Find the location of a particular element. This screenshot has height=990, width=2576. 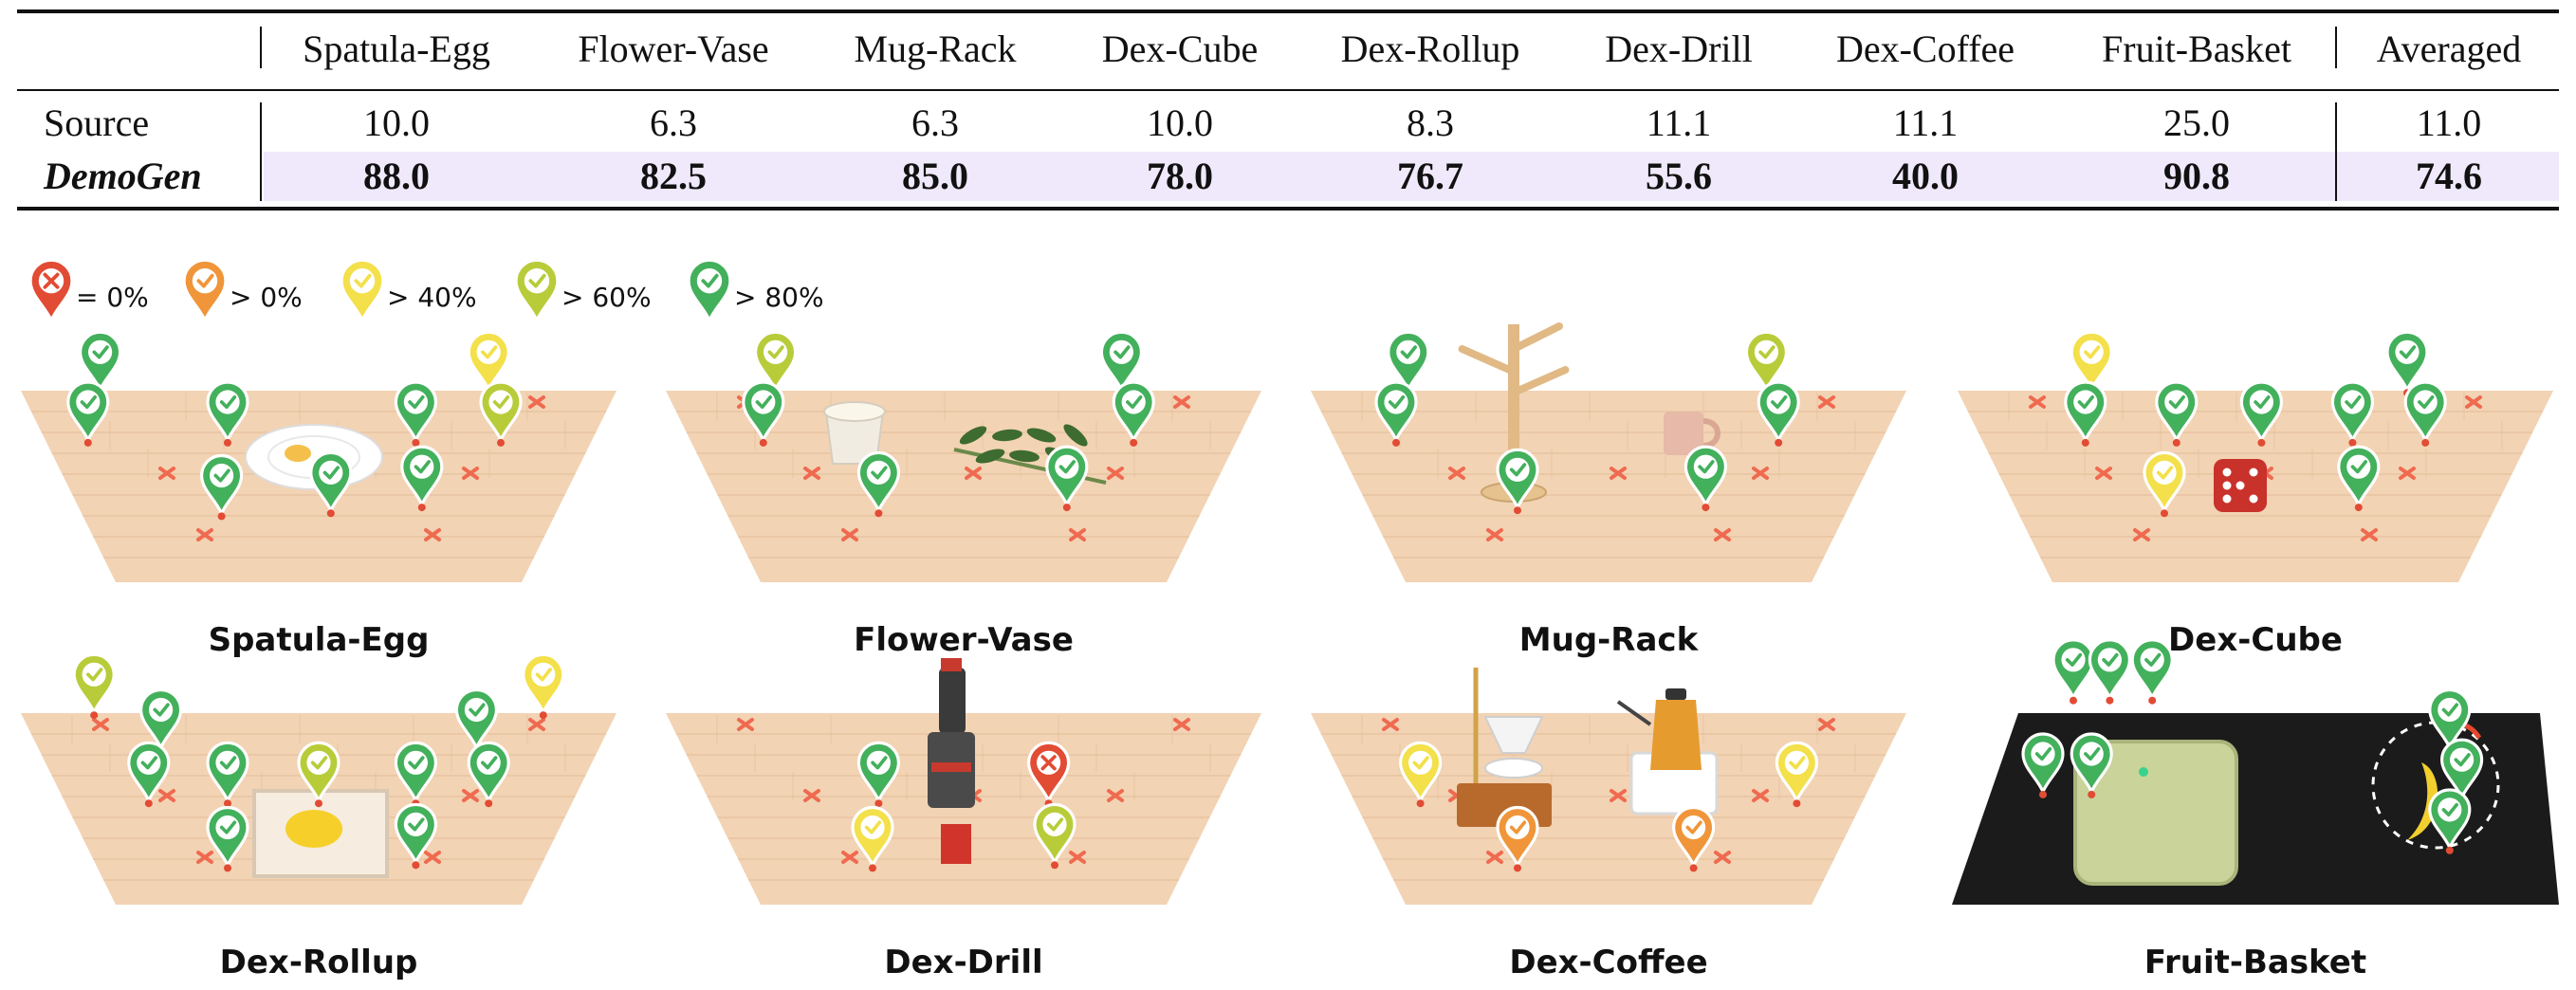

panel-dex-drill: Dex-Drill is located at coordinates (963, 824).